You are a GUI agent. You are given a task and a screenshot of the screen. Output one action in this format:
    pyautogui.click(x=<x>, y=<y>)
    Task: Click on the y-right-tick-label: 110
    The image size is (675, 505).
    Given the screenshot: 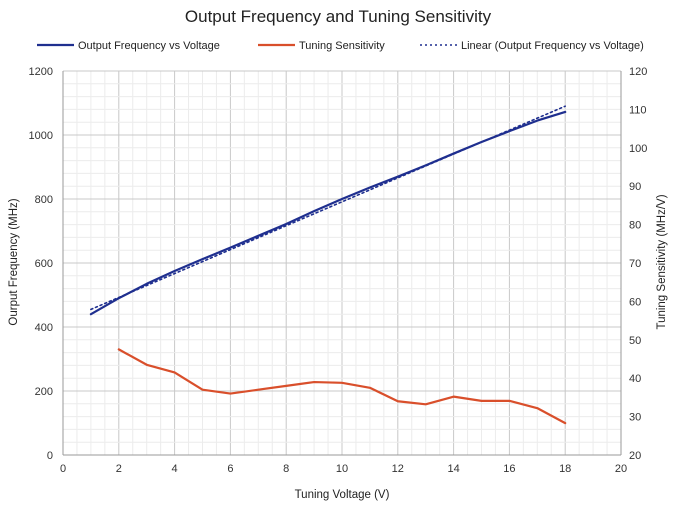 What is the action you would take?
    pyautogui.click(x=638, y=110)
    